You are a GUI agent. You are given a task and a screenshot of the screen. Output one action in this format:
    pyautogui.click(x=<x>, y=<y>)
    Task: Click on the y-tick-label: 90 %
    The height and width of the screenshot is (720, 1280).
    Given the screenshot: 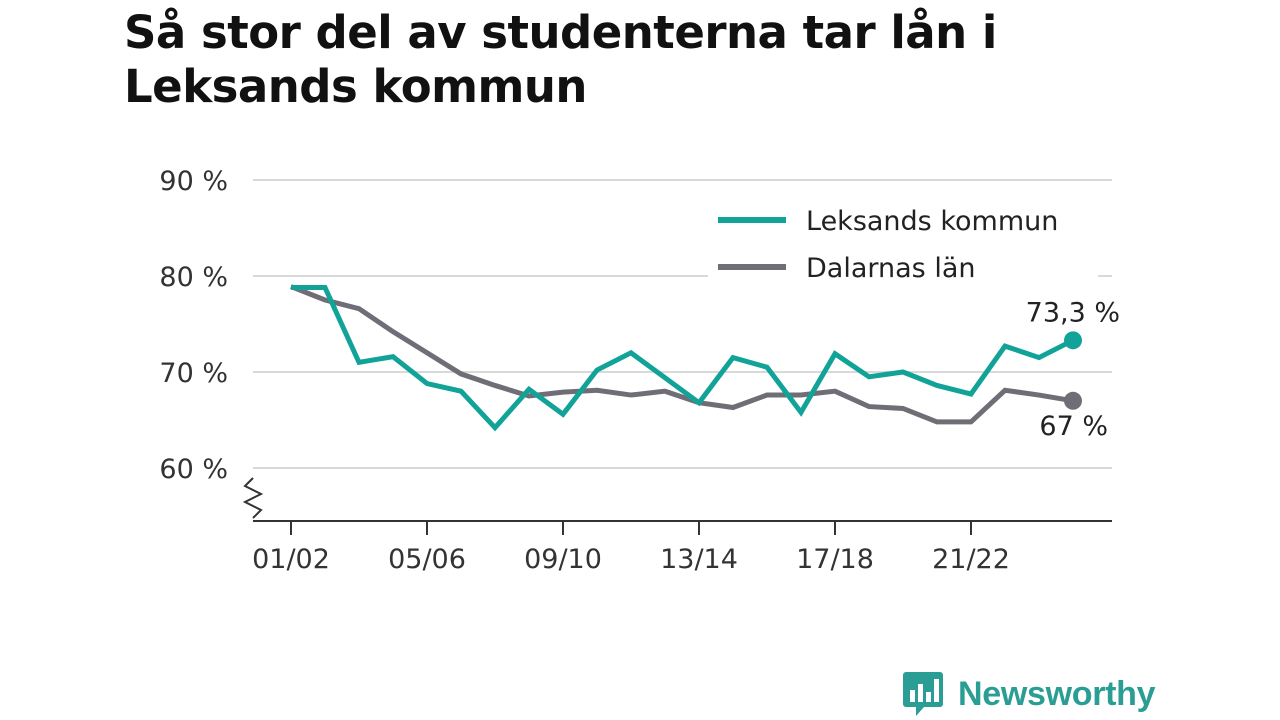 What is the action you would take?
    pyautogui.click(x=193, y=181)
    